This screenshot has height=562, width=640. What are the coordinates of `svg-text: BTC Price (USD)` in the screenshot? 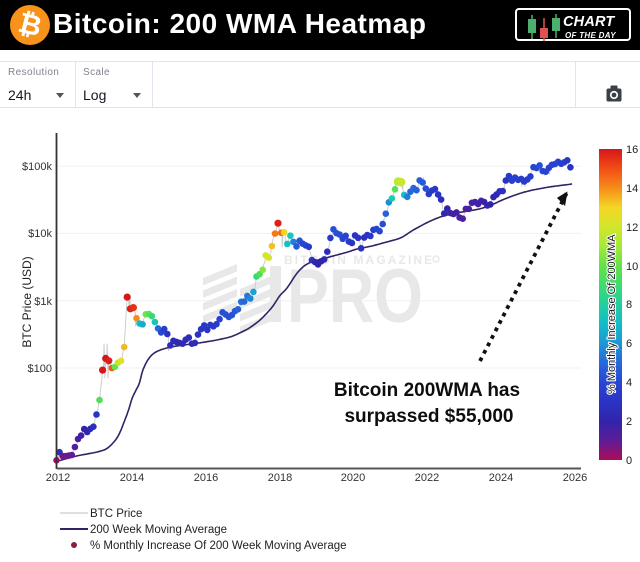 It's located at (27, 301).